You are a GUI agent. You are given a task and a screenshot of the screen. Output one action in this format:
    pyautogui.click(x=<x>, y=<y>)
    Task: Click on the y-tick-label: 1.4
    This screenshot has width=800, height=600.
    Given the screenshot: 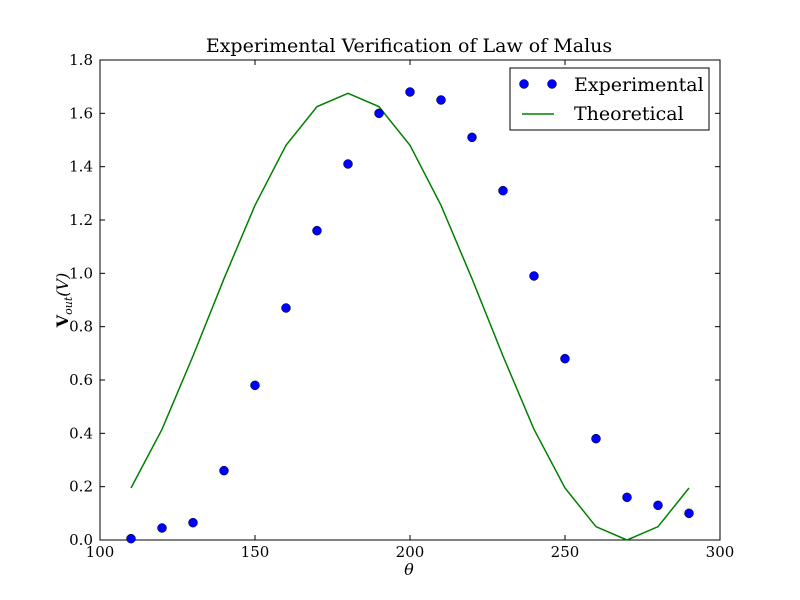 What is the action you would take?
    pyautogui.click(x=81, y=167)
    